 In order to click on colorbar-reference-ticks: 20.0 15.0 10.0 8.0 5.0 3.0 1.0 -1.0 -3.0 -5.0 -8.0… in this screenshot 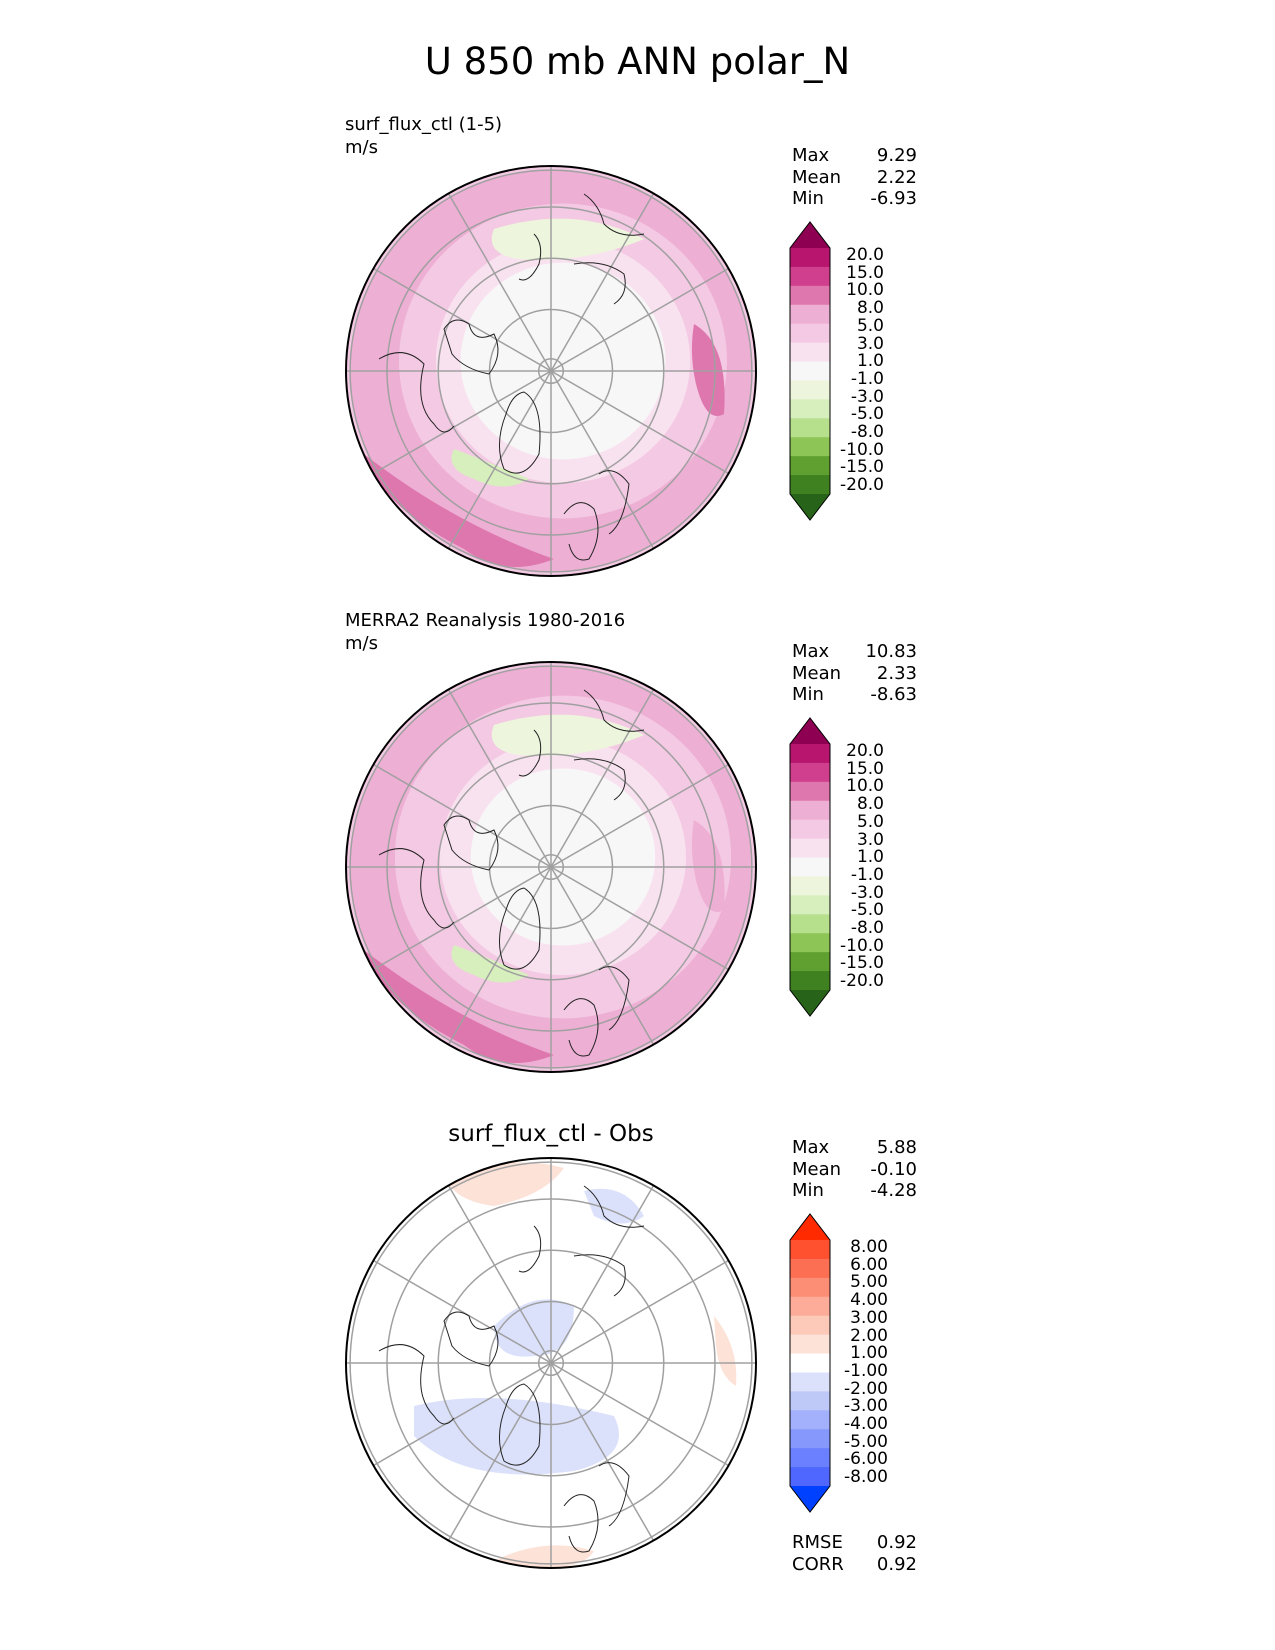, I will do `click(860, 866)`.